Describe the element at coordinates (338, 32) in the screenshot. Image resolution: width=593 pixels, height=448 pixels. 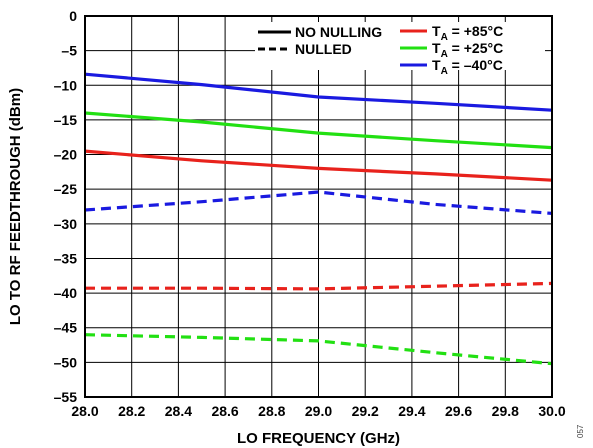
I see `legend-label-no-nulling: NO NULLING` at that location.